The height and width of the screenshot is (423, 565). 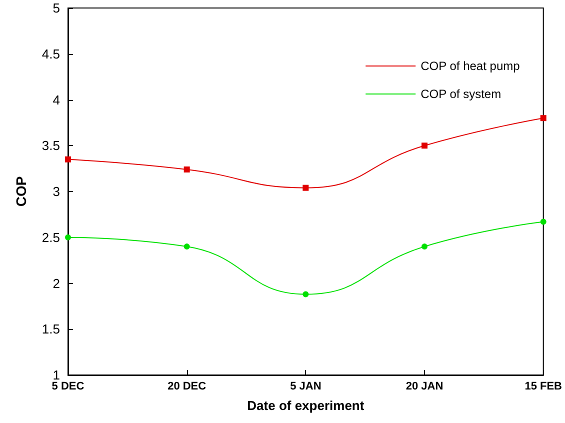 What do you see at coordinates (425, 386) in the screenshot?
I see `x-tick-label: 20 JAN` at bounding box center [425, 386].